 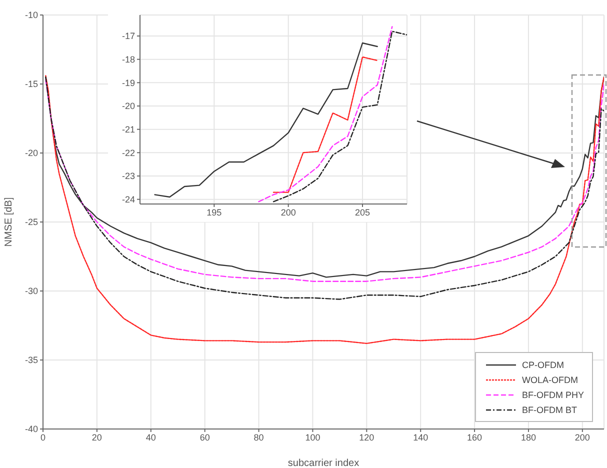 What do you see at coordinates (128, 59) in the screenshot?
I see `y-tick-label: -18` at bounding box center [128, 59].